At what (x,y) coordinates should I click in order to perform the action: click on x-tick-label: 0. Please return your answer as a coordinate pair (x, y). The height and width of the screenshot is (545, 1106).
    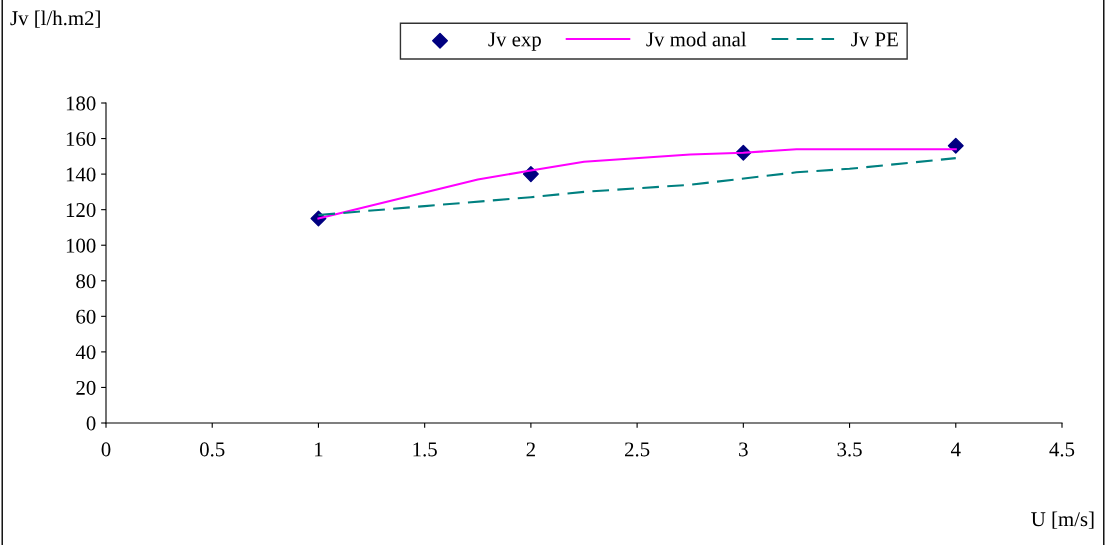
    Looking at the image, I should click on (106, 449).